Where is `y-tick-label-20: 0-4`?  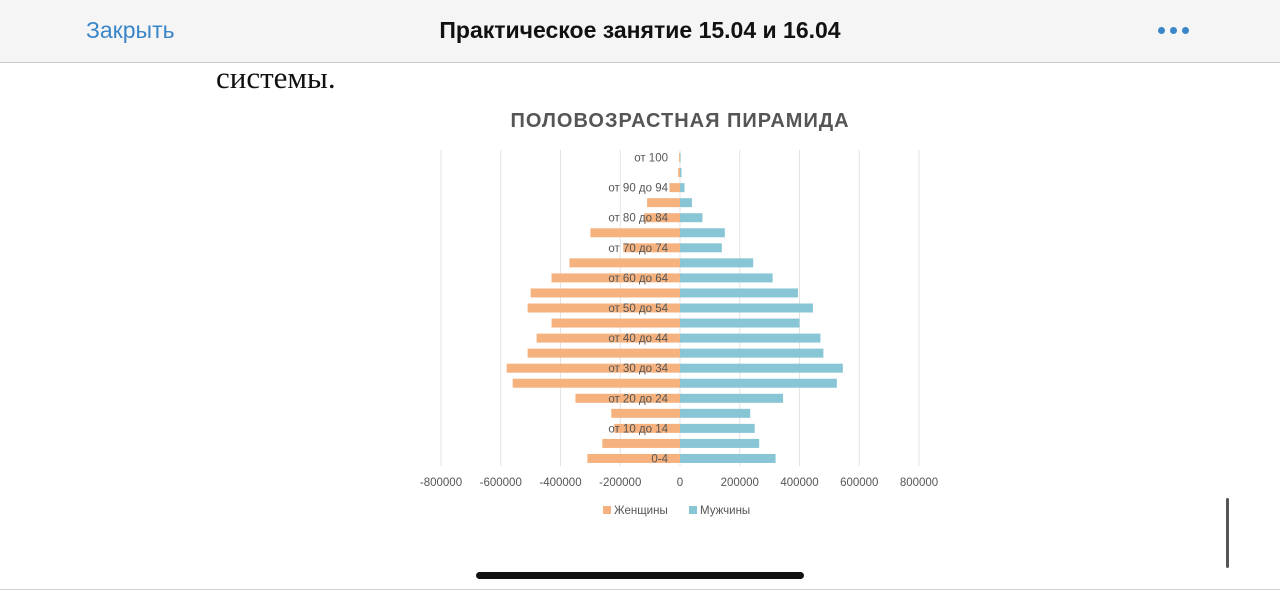
y-tick-label-20: 0-4 is located at coordinates (659, 459).